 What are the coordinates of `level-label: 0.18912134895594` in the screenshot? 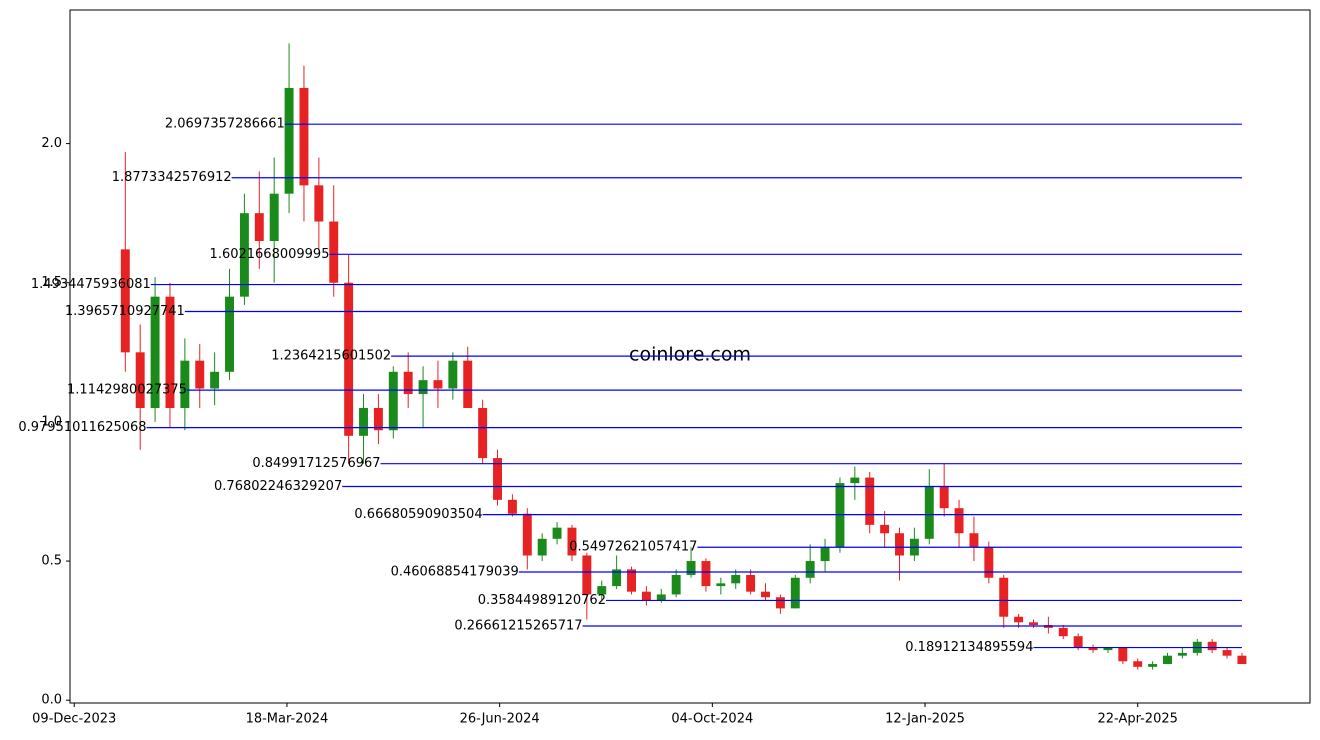 It's located at (969, 647).